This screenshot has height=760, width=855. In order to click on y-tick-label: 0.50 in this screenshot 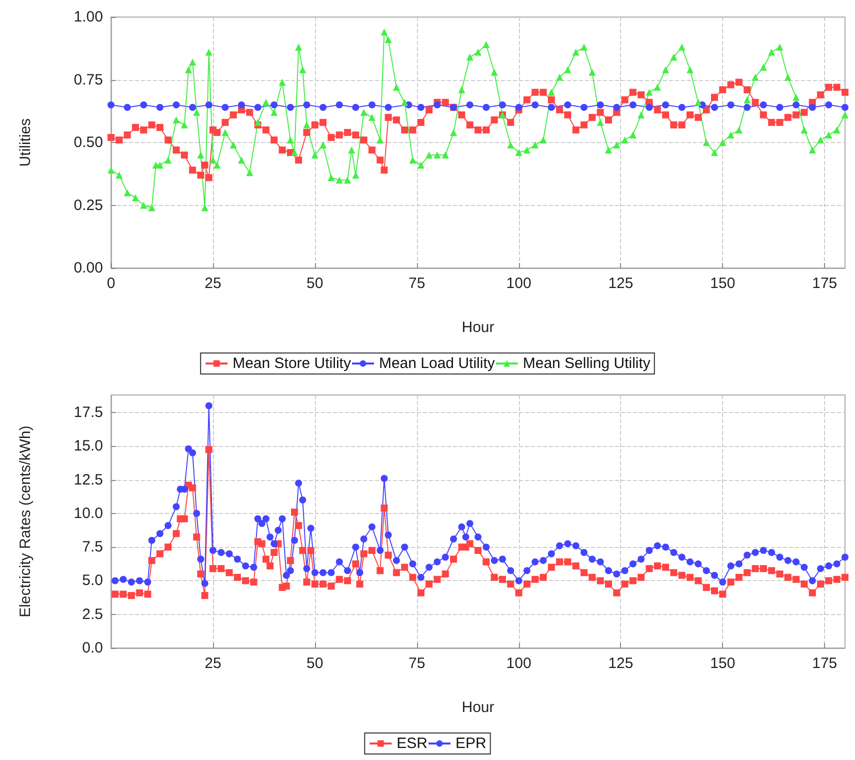, I will do `click(88, 142)`.